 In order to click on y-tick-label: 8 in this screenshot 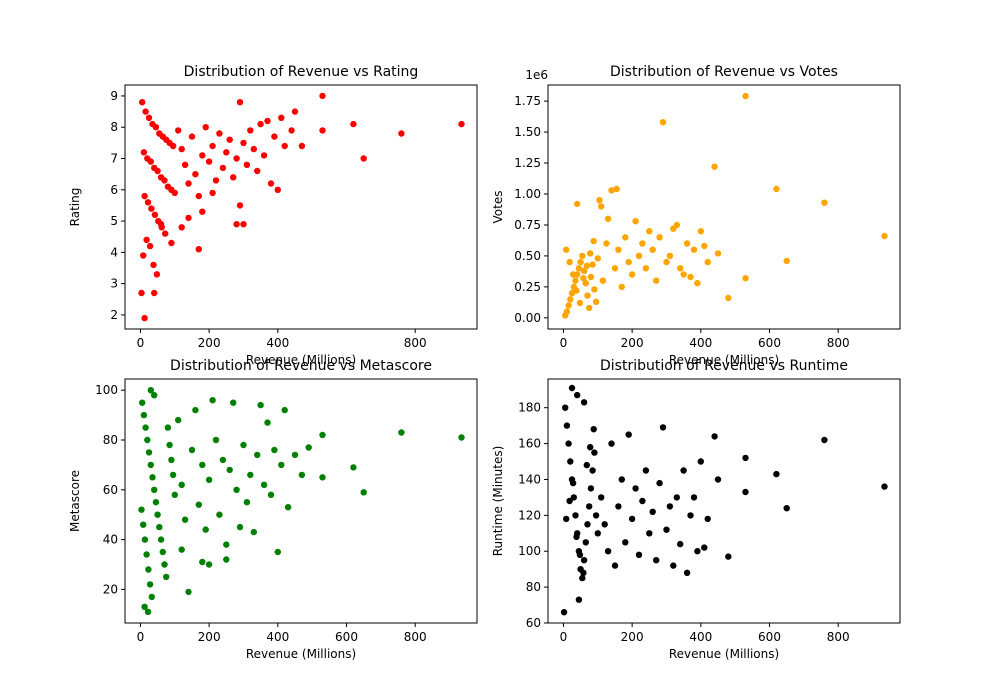, I will do `click(114, 127)`.